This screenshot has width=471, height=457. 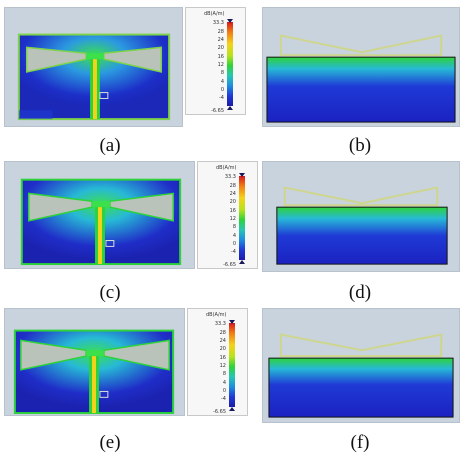 What do you see at coordinates (361, 365) in the screenshot?
I see `field-plot-f` at bounding box center [361, 365].